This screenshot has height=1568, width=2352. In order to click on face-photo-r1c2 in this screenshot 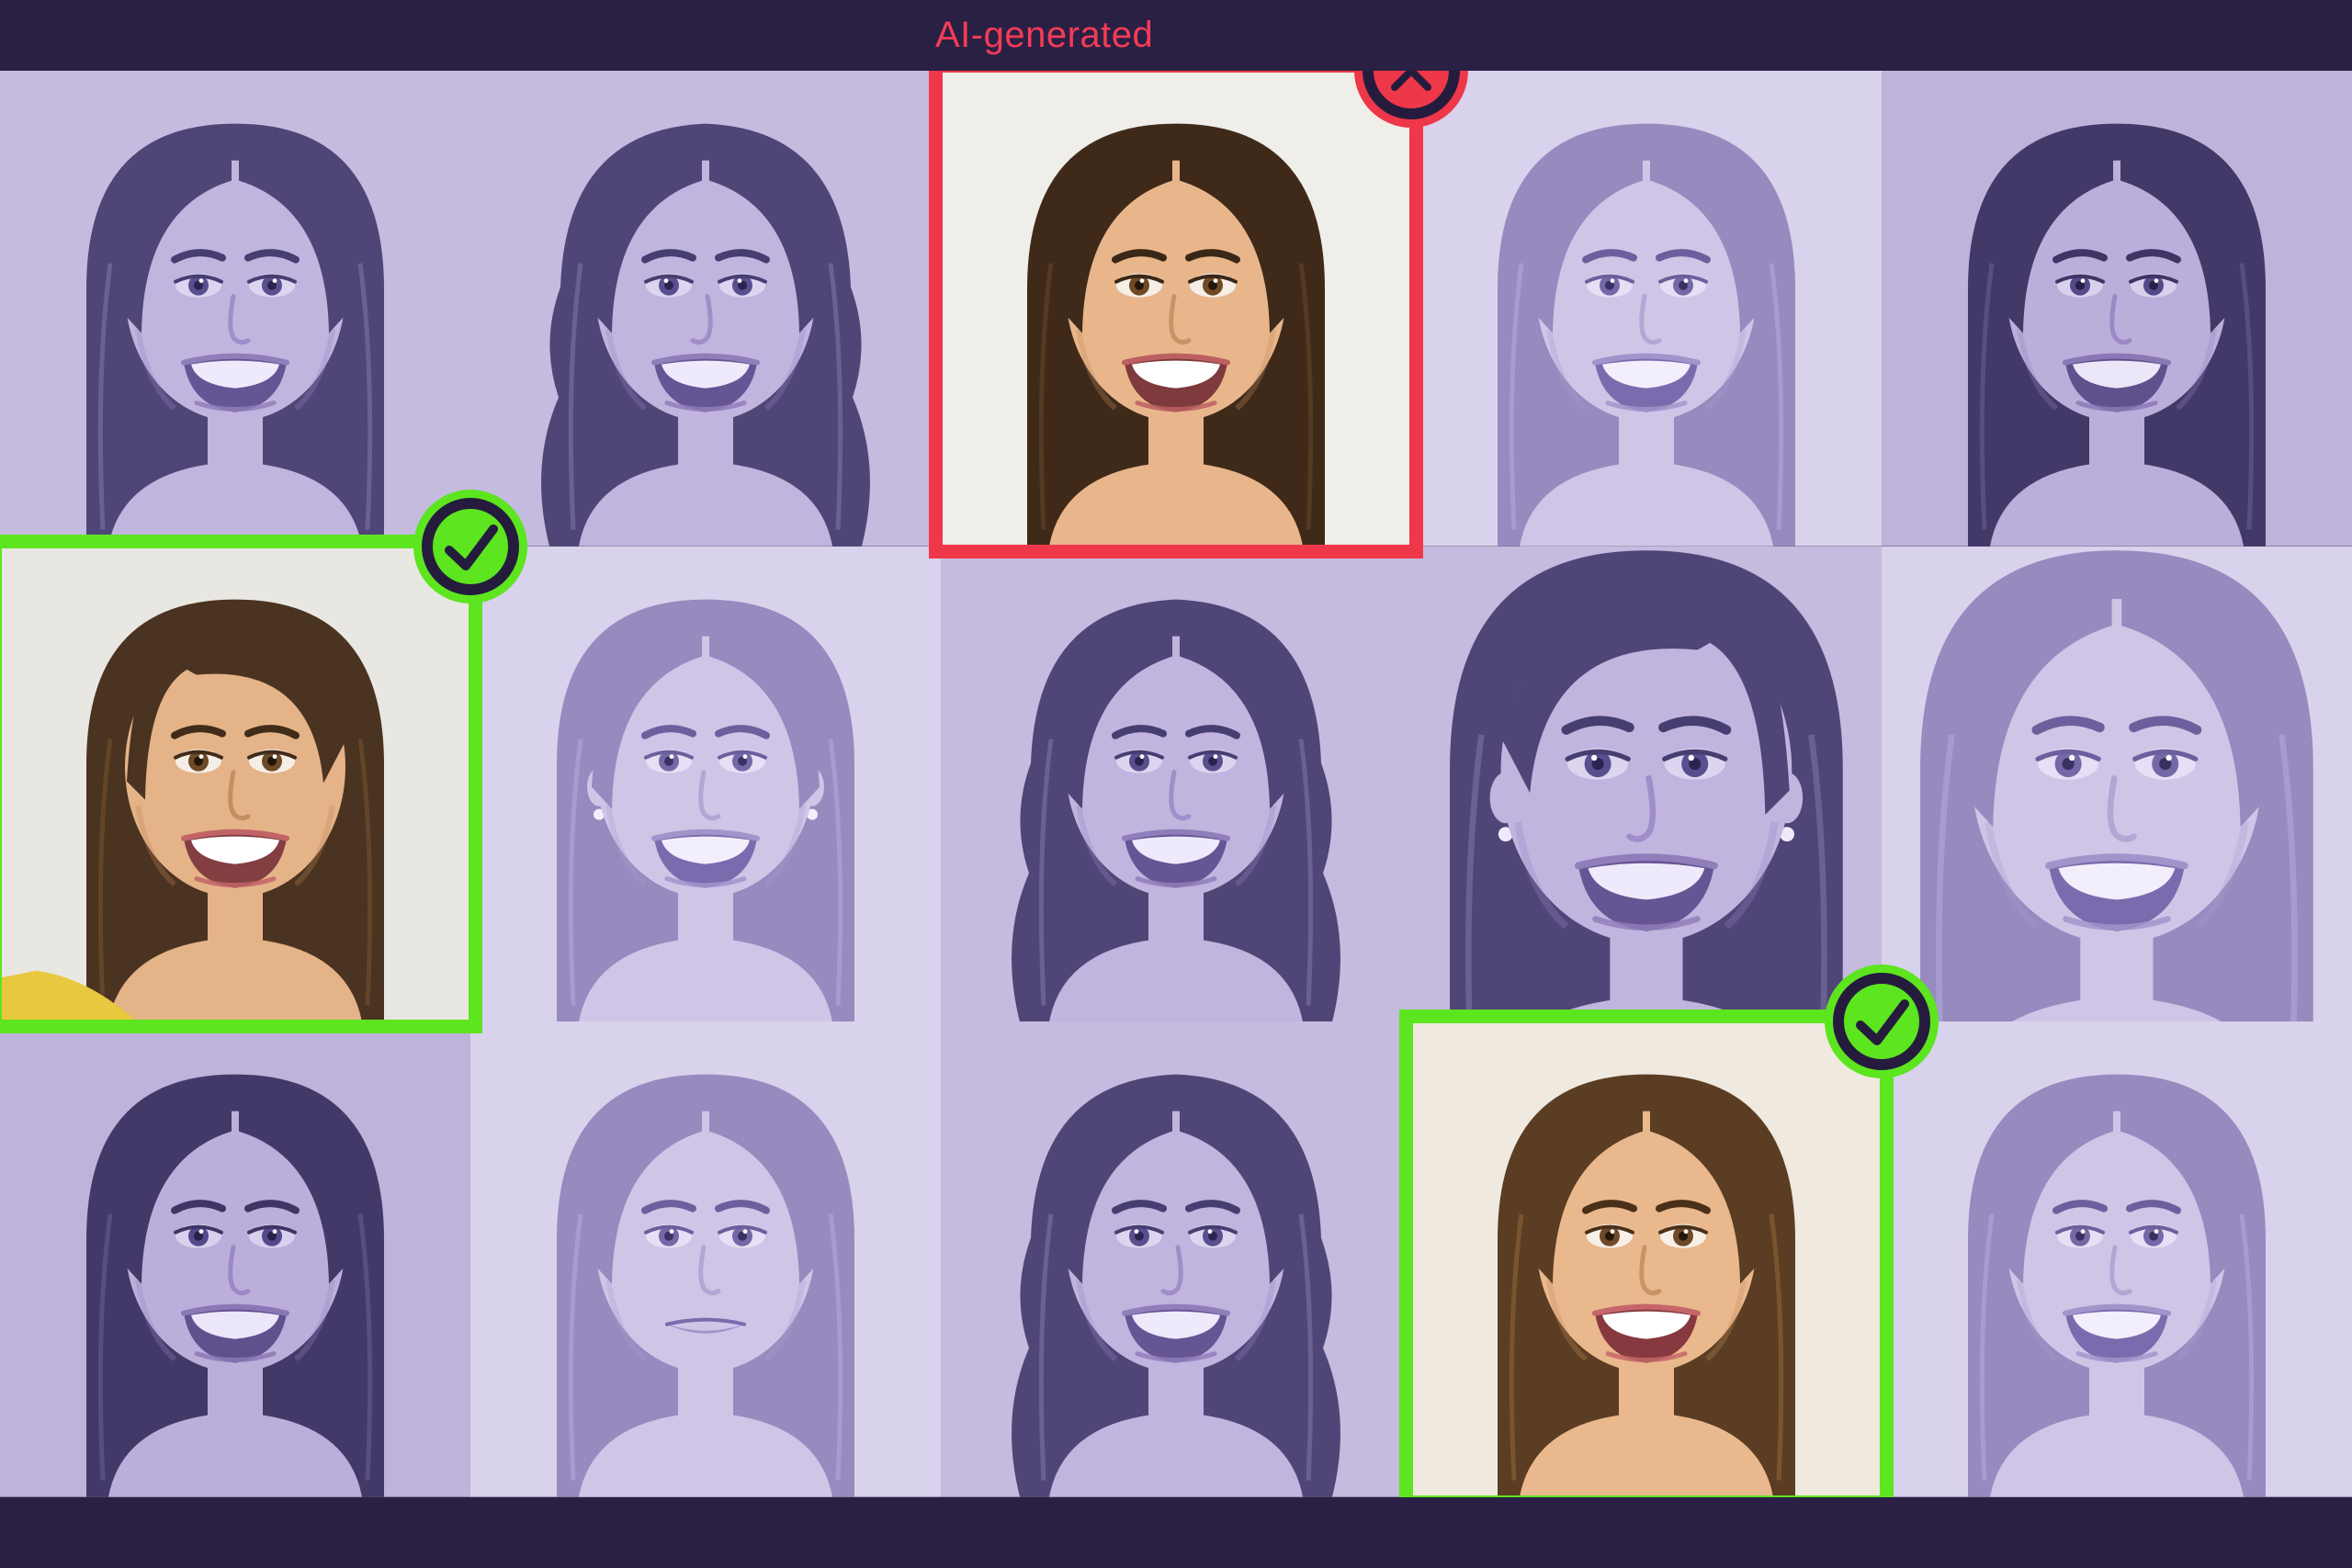, I will do `click(705, 309)`.